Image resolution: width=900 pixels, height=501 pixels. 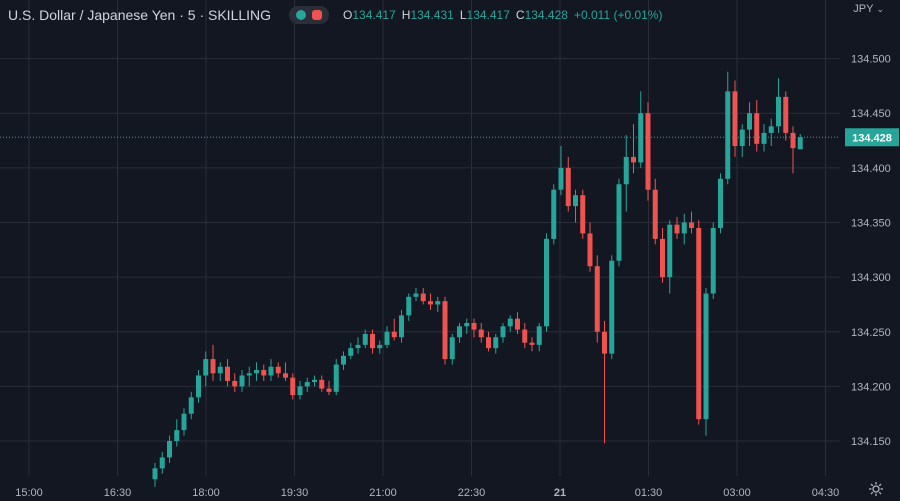 What do you see at coordinates (29, 493) in the screenshot?
I see `time-tick-label: 15:00` at bounding box center [29, 493].